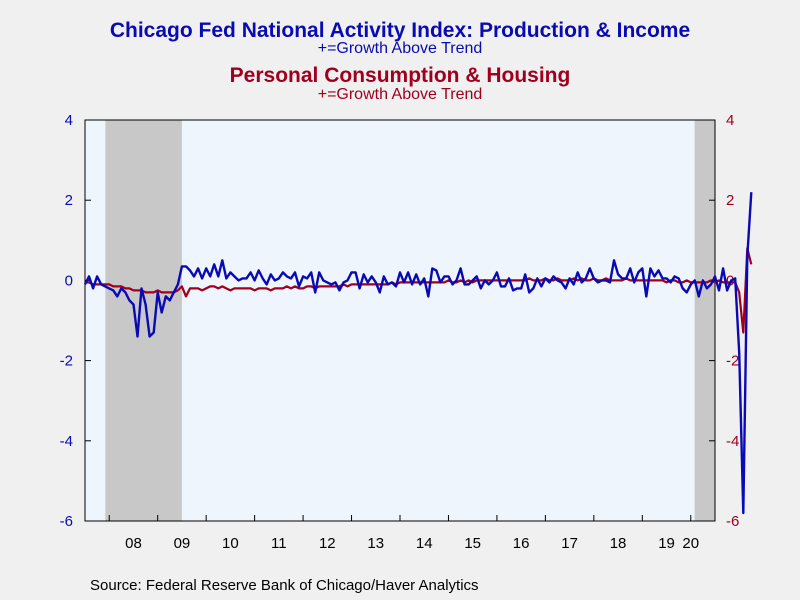 This screenshot has height=600, width=800. Describe the element at coordinates (472, 543) in the screenshot. I see `x-tick-label: 15` at that location.